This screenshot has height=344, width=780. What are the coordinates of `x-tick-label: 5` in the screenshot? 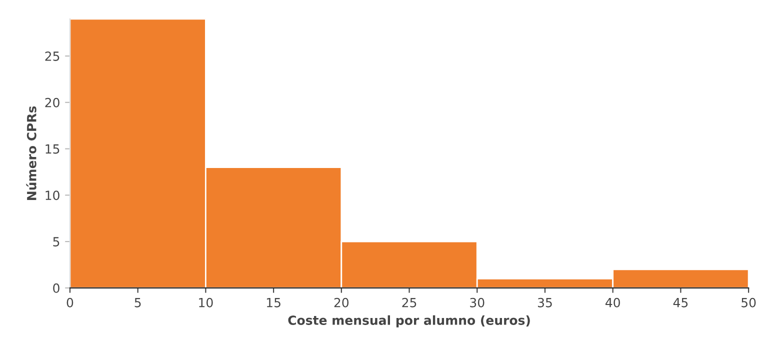 It's located at (137, 303).